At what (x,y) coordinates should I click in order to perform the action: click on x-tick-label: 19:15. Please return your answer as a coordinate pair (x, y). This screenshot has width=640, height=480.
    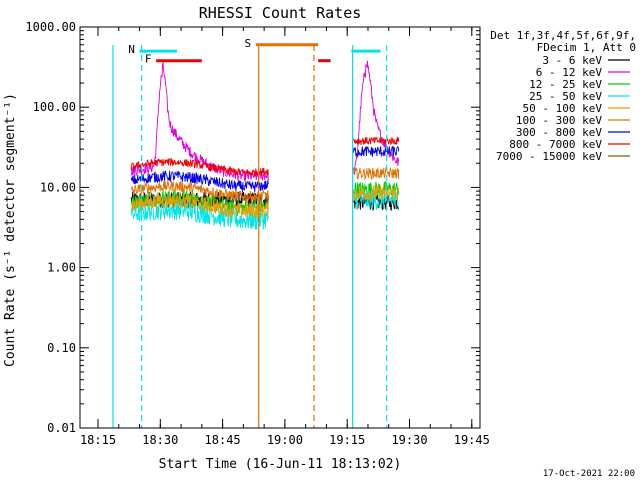
    Looking at the image, I should click on (347, 440).